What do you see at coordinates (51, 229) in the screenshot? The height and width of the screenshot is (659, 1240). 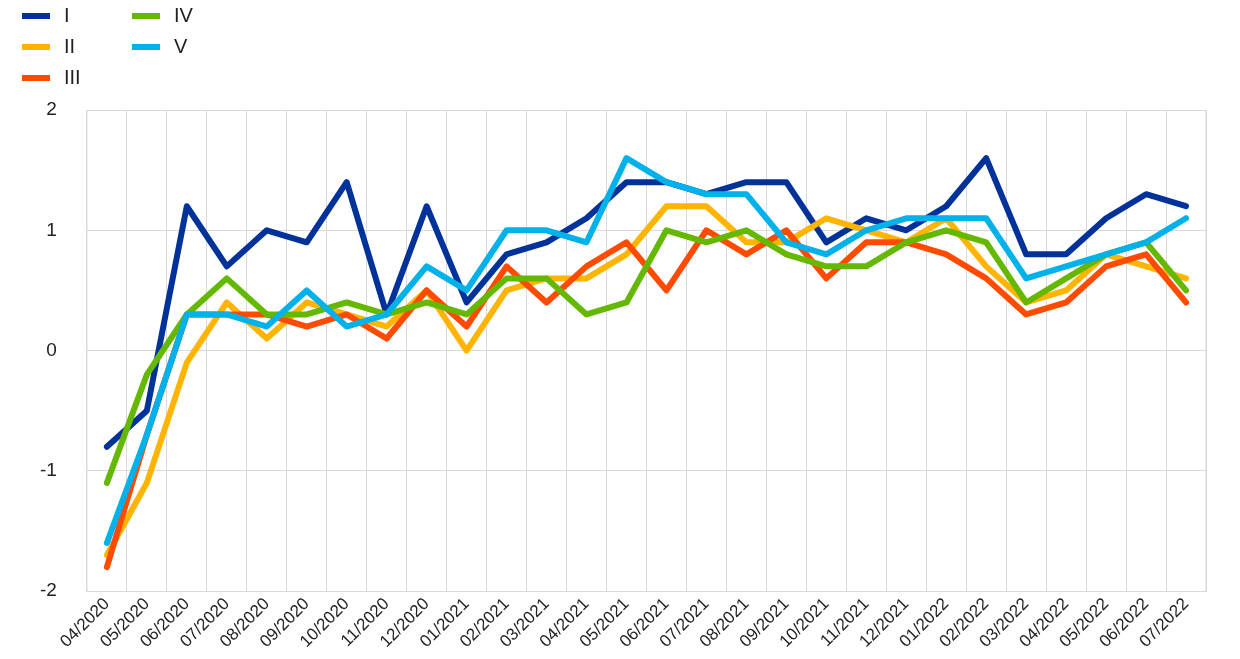 I see `y-tick-label: 1` at bounding box center [51, 229].